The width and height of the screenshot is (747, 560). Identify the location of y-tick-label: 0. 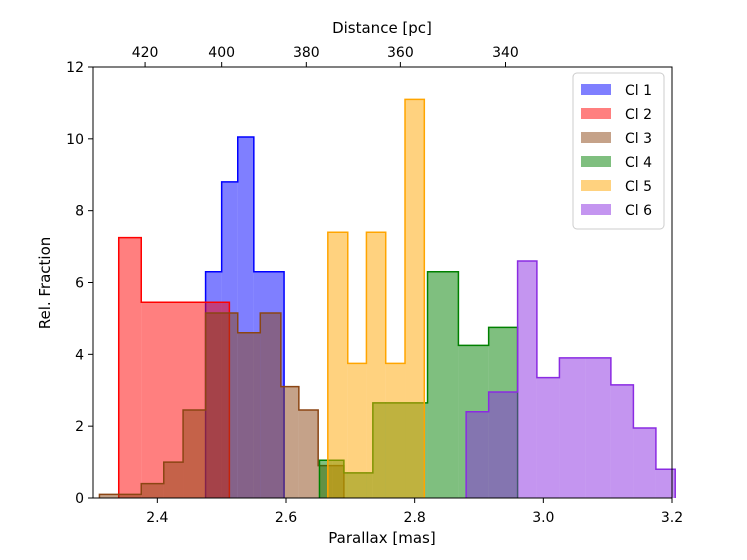
(79, 499).